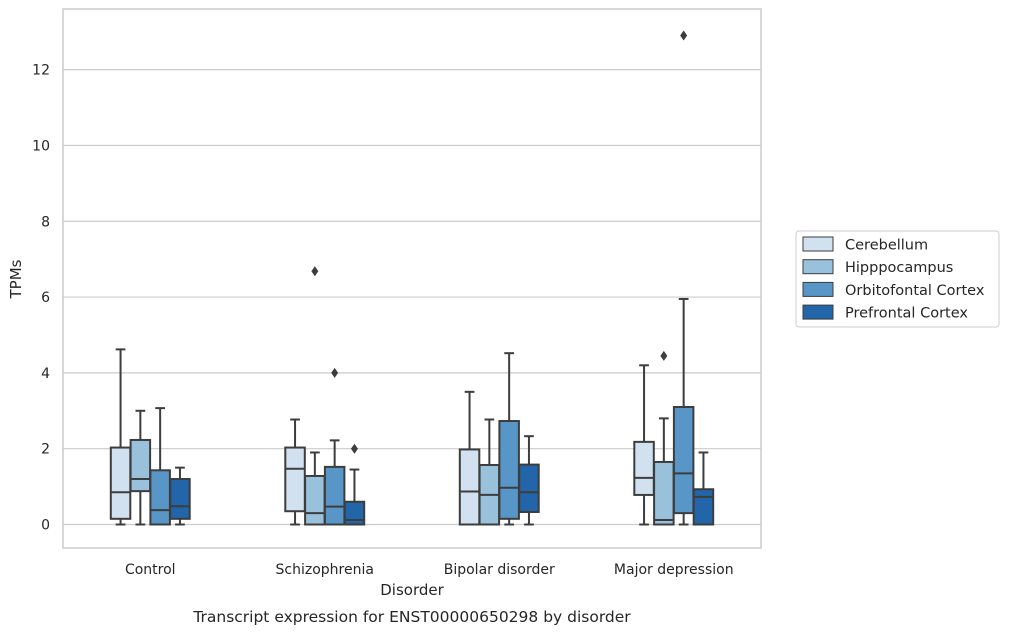 This screenshot has width=1009, height=634. I want to click on box-hipppocampus-bipolar-disorder, so click(489, 472).